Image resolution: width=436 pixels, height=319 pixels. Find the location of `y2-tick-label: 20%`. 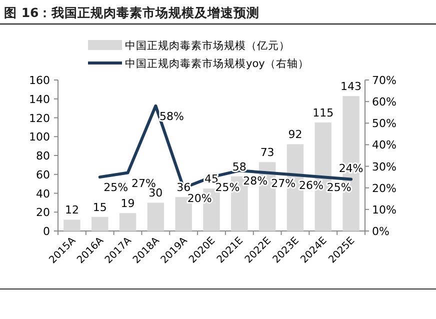

y2-tick-label: 20% is located at coordinates (384, 188).